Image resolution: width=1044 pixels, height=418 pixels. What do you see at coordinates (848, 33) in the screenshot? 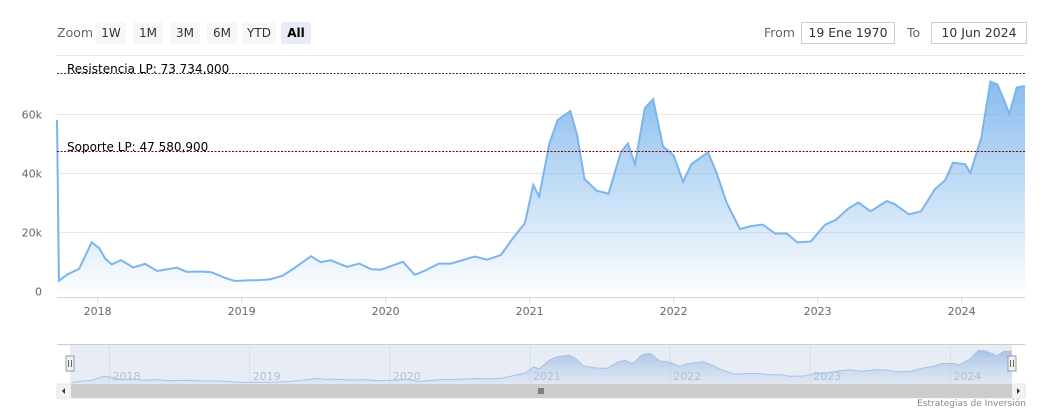
I see `from-date-input: 19 Ene 1970` at bounding box center [848, 33].